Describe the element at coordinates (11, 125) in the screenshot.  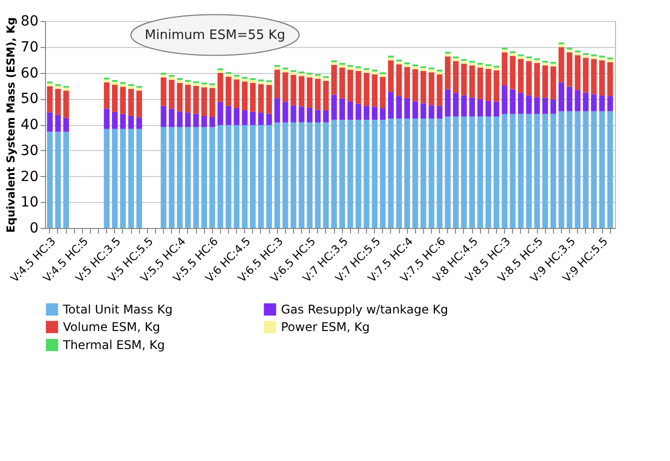
I see `y-axis-title: Equivalent System Mass (ESM), Kg` at that location.